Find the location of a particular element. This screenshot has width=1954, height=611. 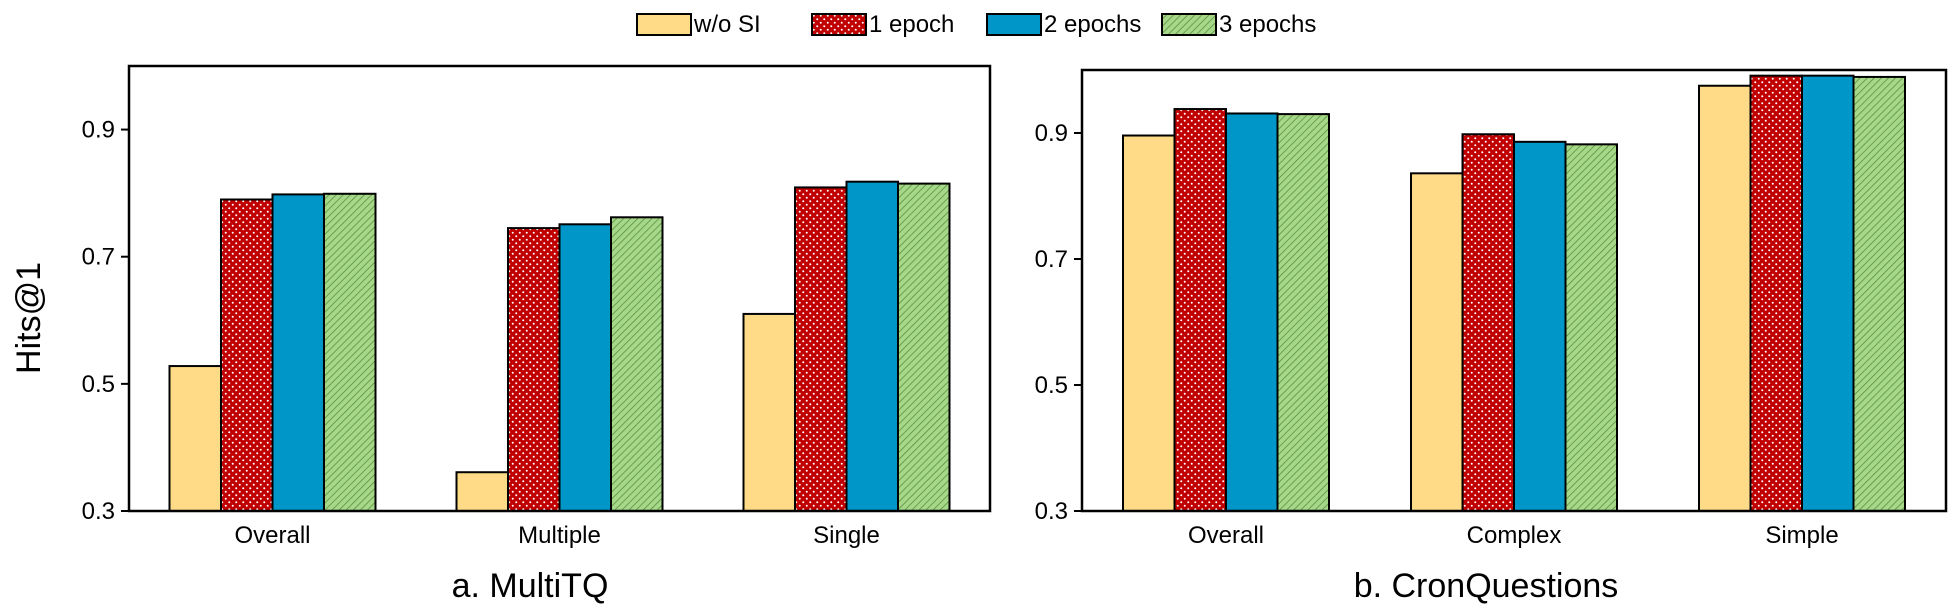

legend-item-w-o-si: w/o SI is located at coordinates (698, 24).